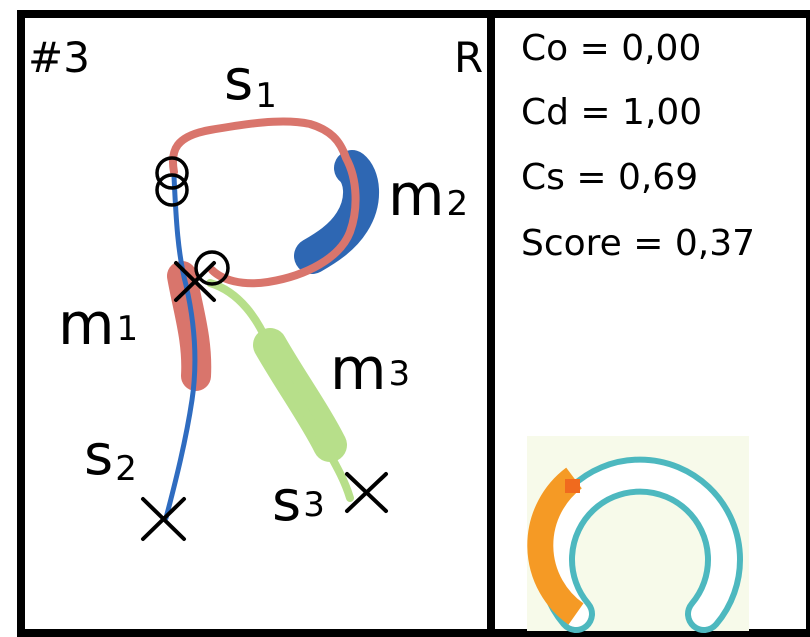 This screenshot has width=810, height=637. I want to click on letter-label: R, so click(468, 57).